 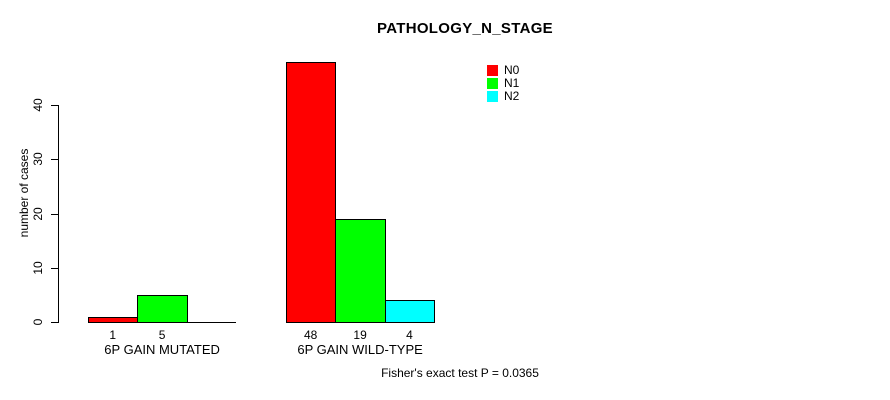 What do you see at coordinates (162, 309) in the screenshot?
I see `bar-N1-group1` at bounding box center [162, 309].